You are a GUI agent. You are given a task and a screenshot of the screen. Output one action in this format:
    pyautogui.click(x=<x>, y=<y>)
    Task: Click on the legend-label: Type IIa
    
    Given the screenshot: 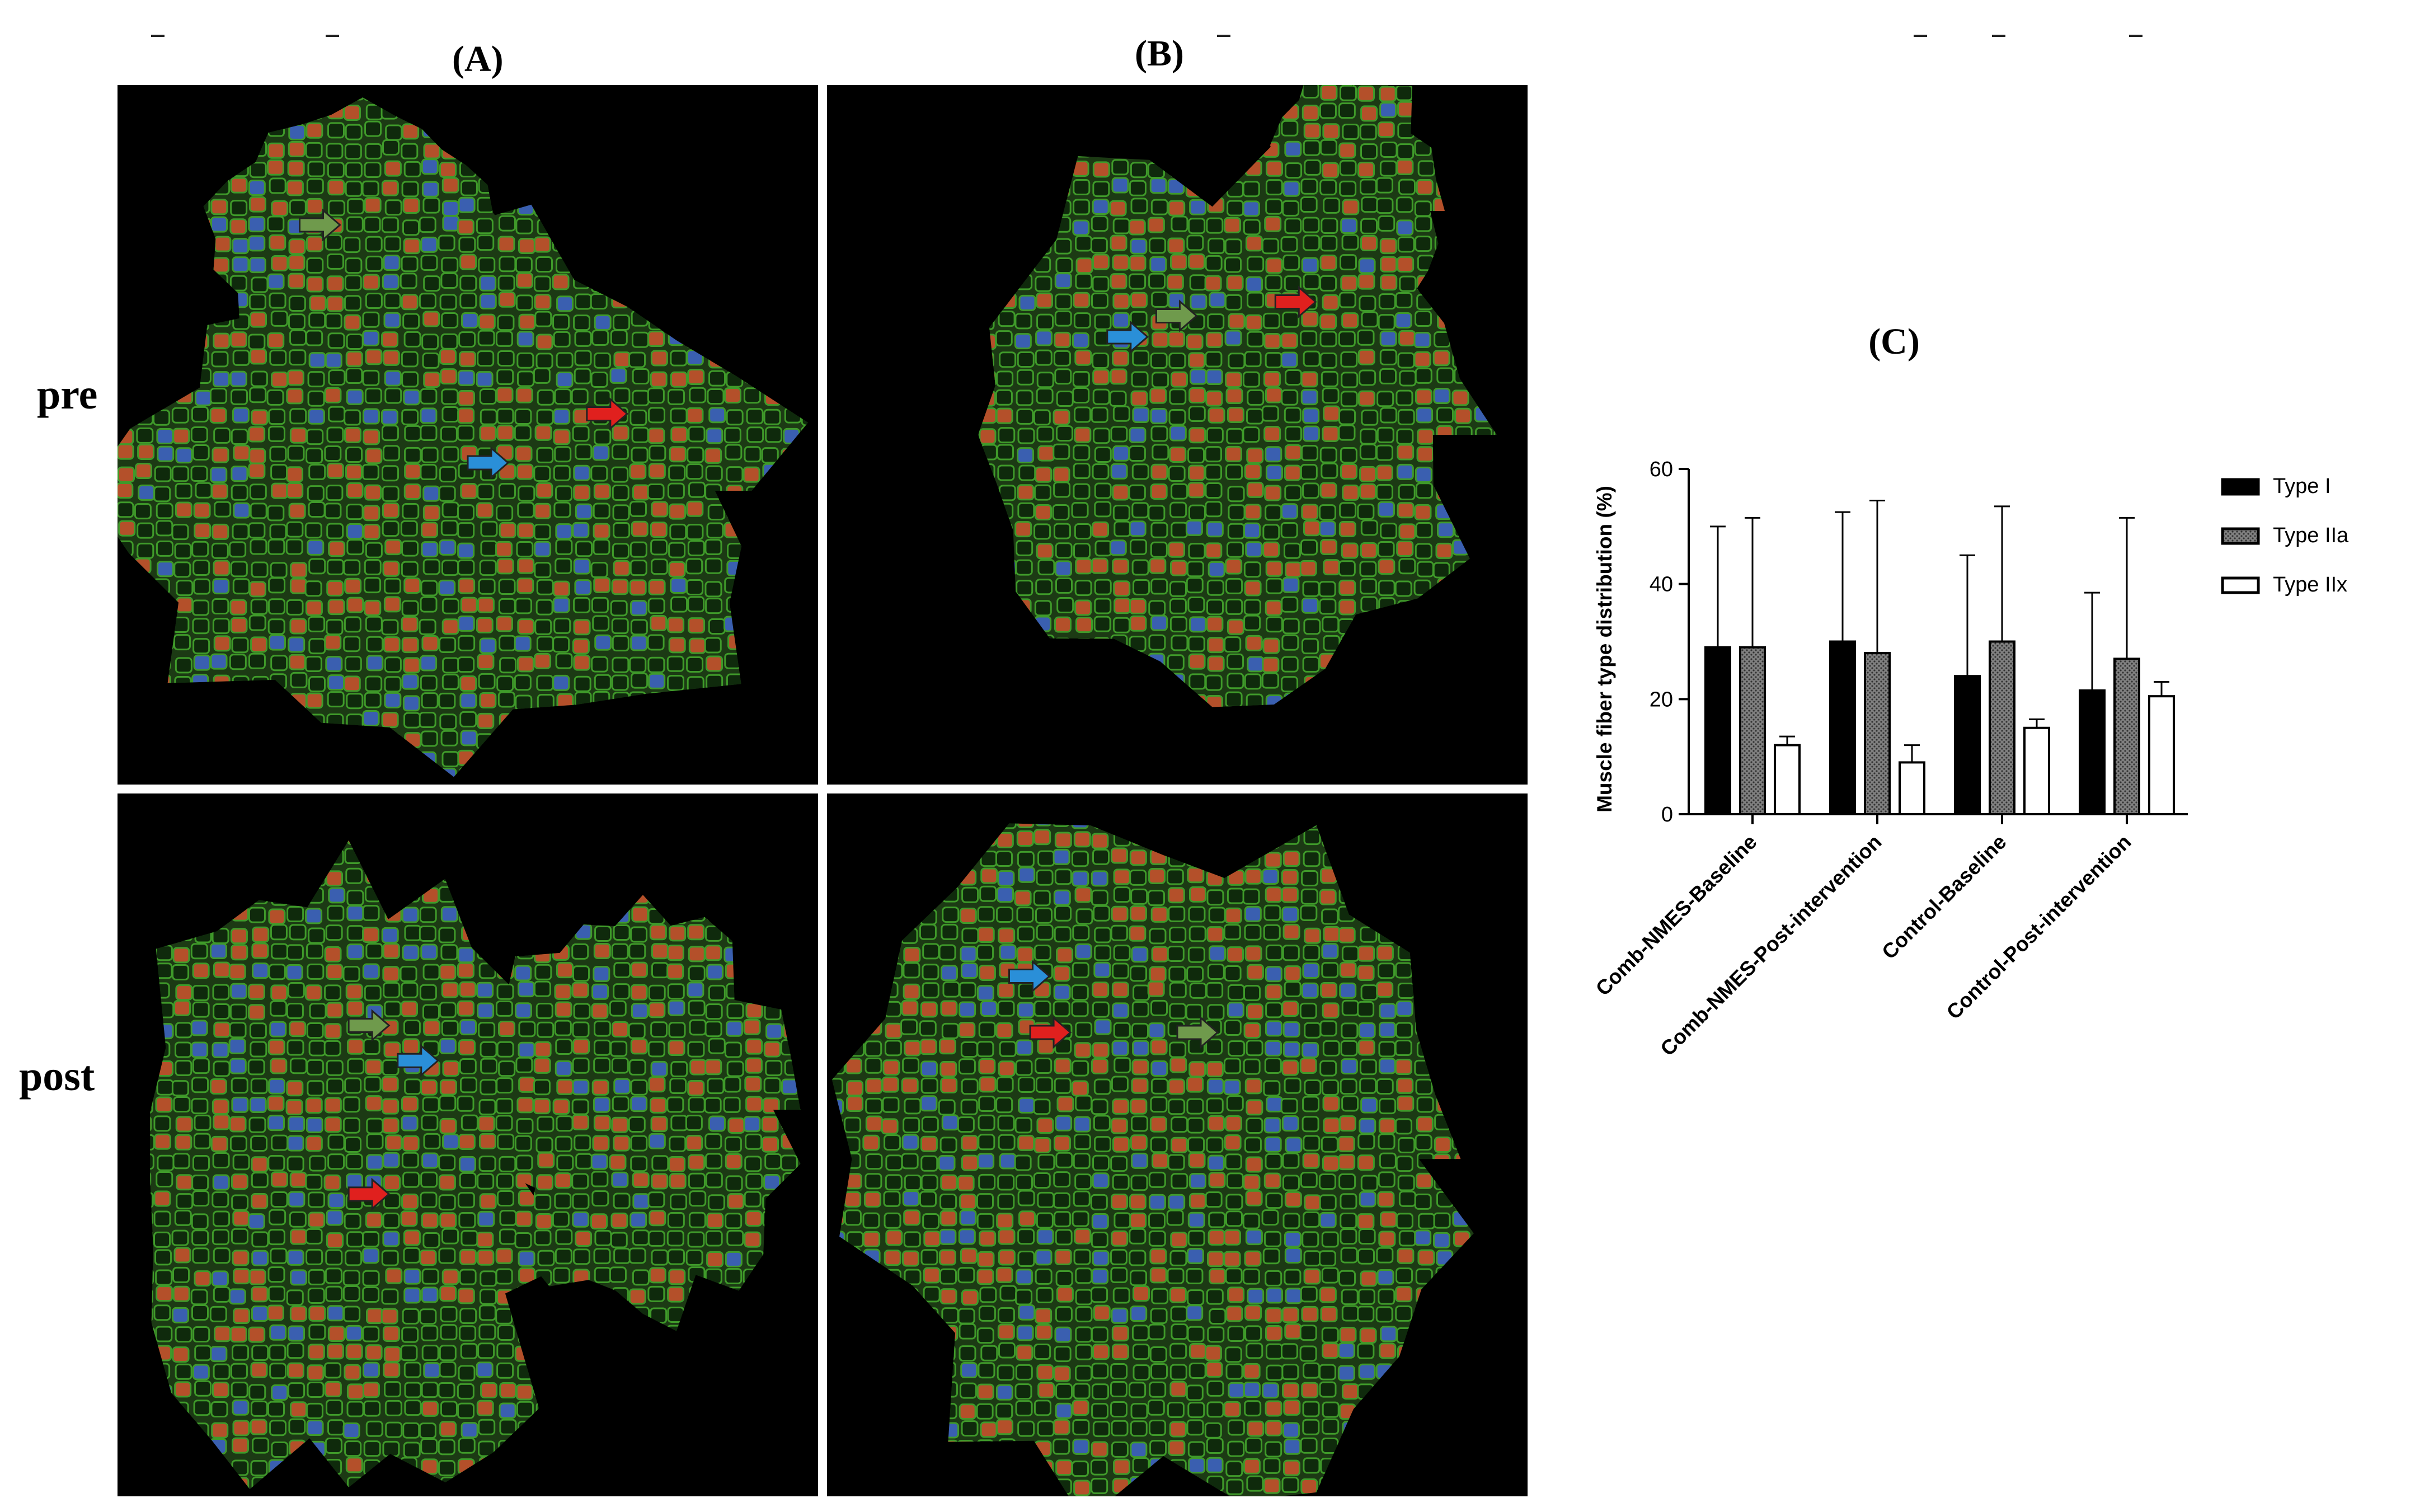 What is the action you would take?
    pyautogui.click(x=2311, y=535)
    